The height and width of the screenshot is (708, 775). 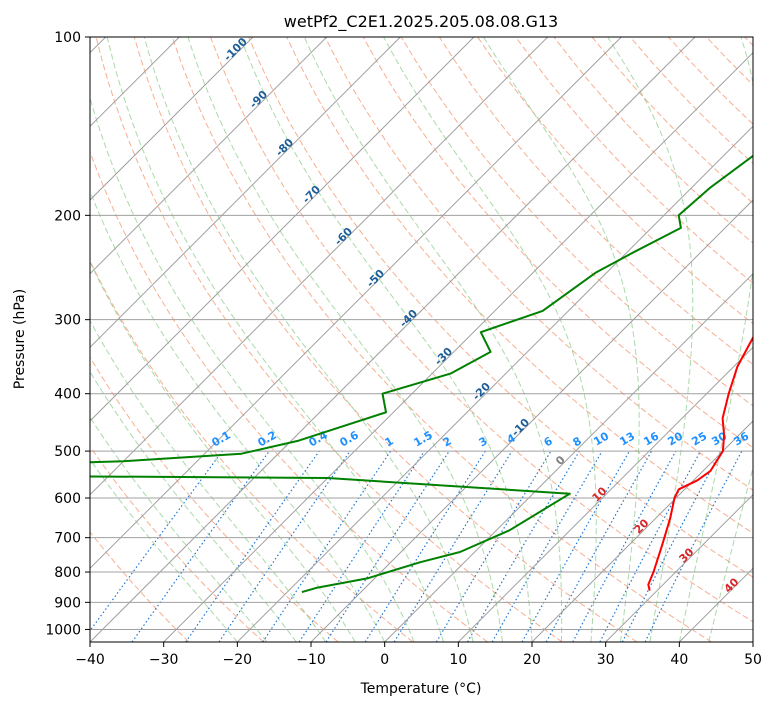 What do you see at coordinates (67, 603) in the screenshot?
I see `y-tick-label: 900` at bounding box center [67, 603].